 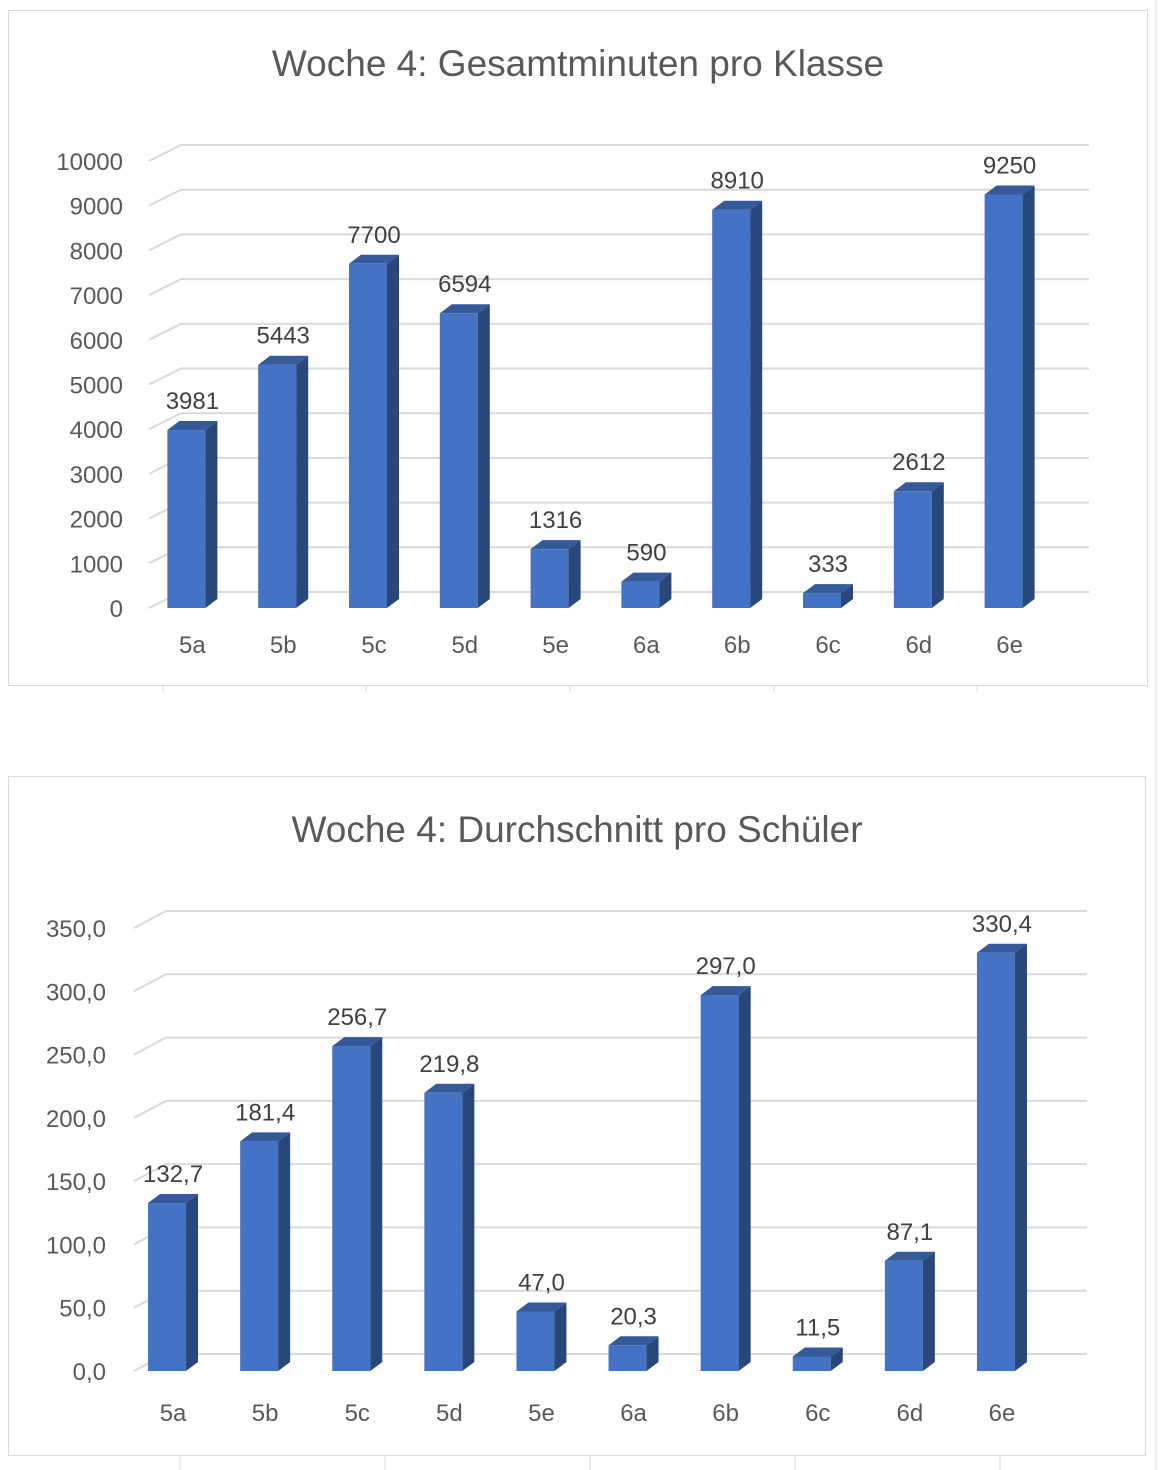 What do you see at coordinates (76, 929) in the screenshot?
I see `y-tick-label: 350,0` at bounding box center [76, 929].